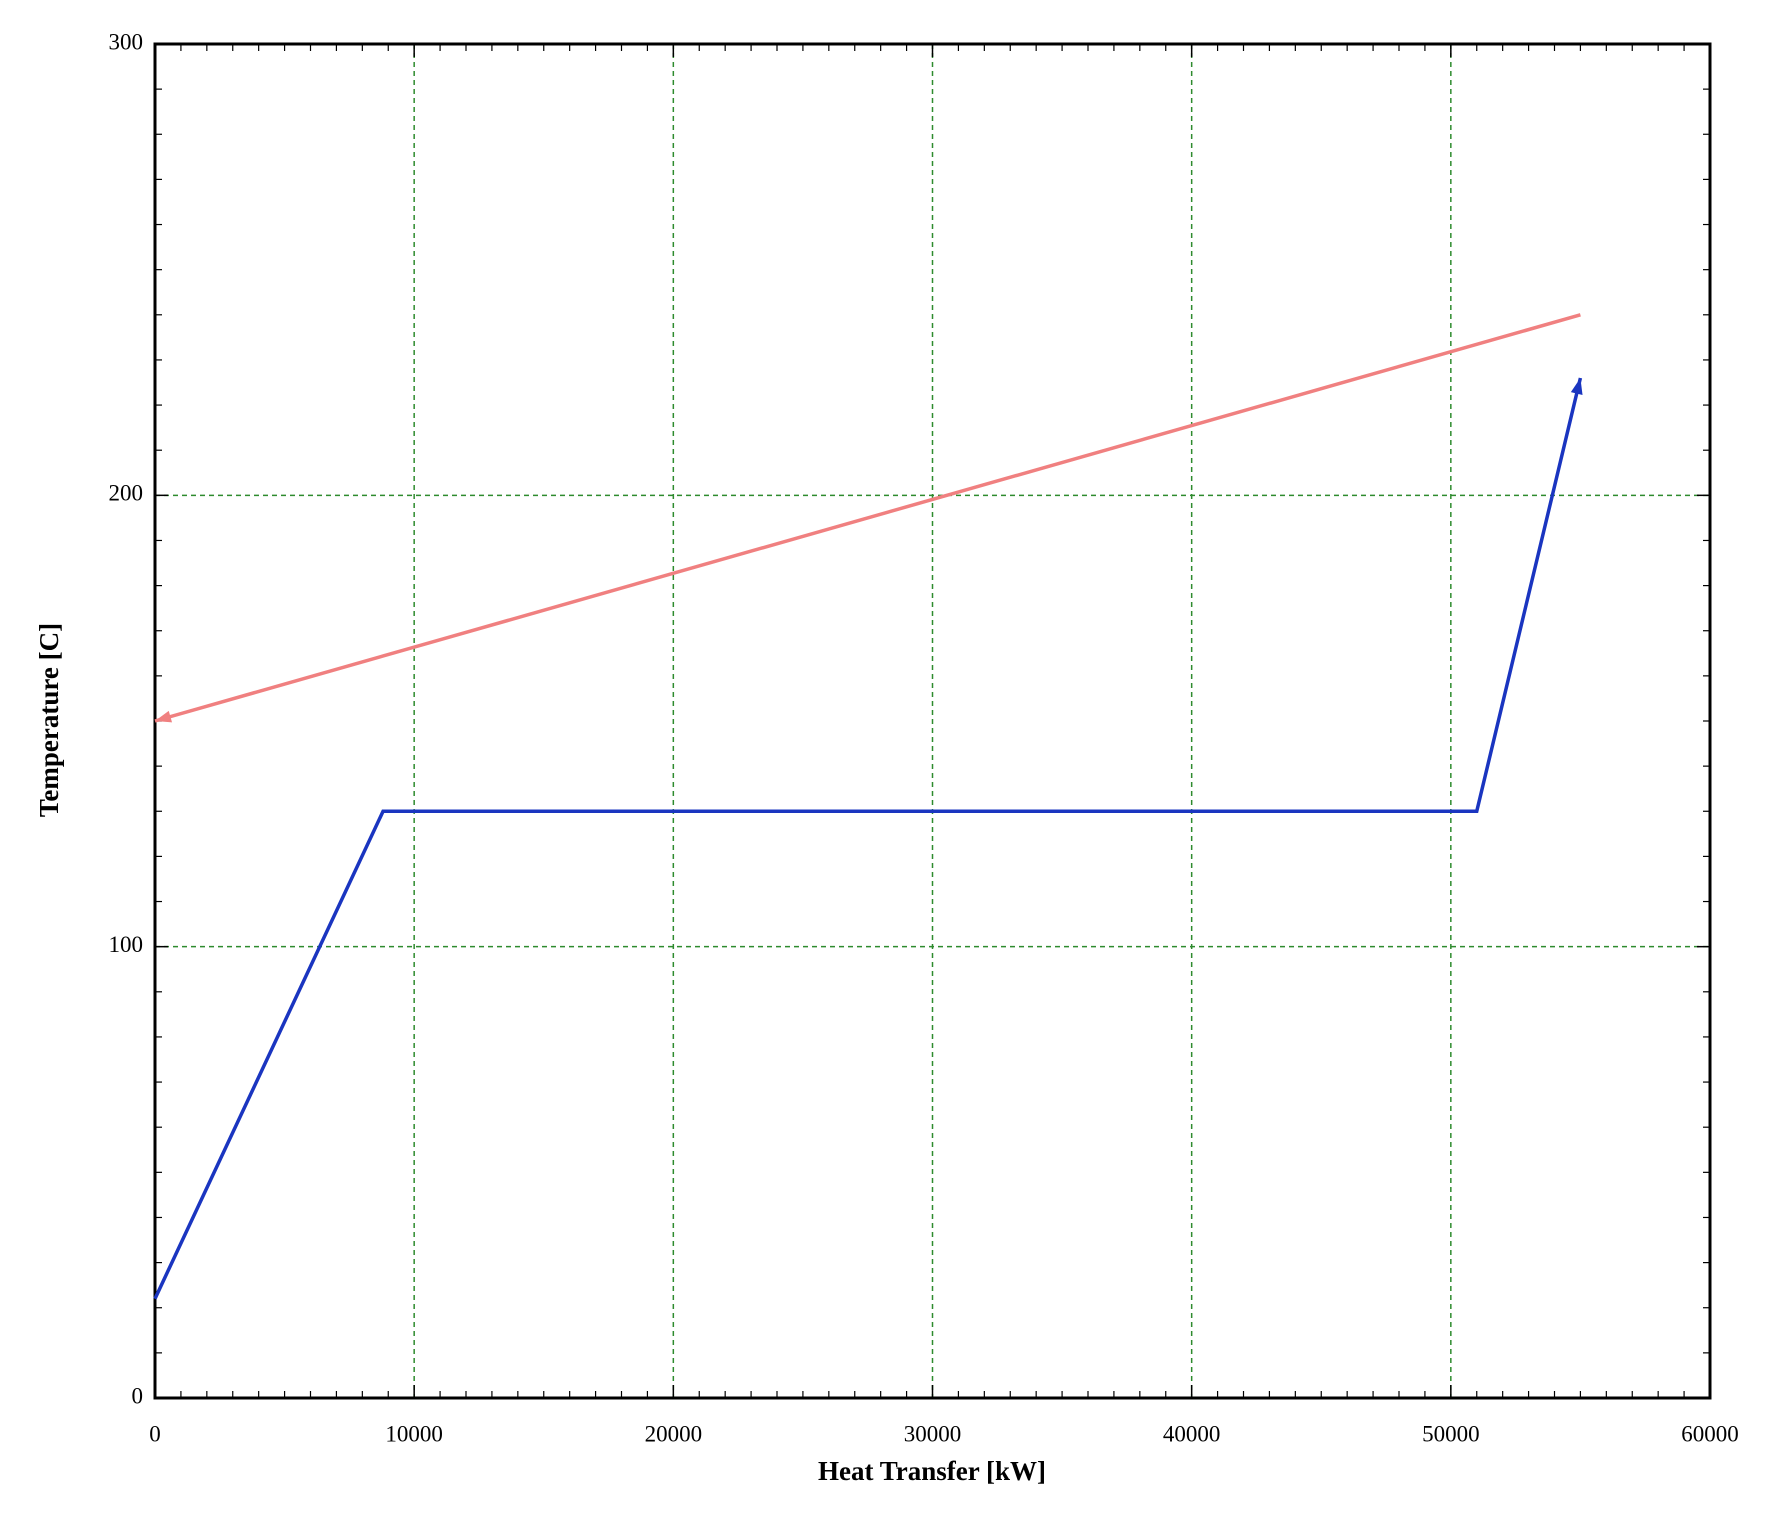 The height and width of the screenshot is (1515, 1775). What do you see at coordinates (932, 1471) in the screenshot?
I see `x-axis-label: Heat Transfer [kW]` at bounding box center [932, 1471].